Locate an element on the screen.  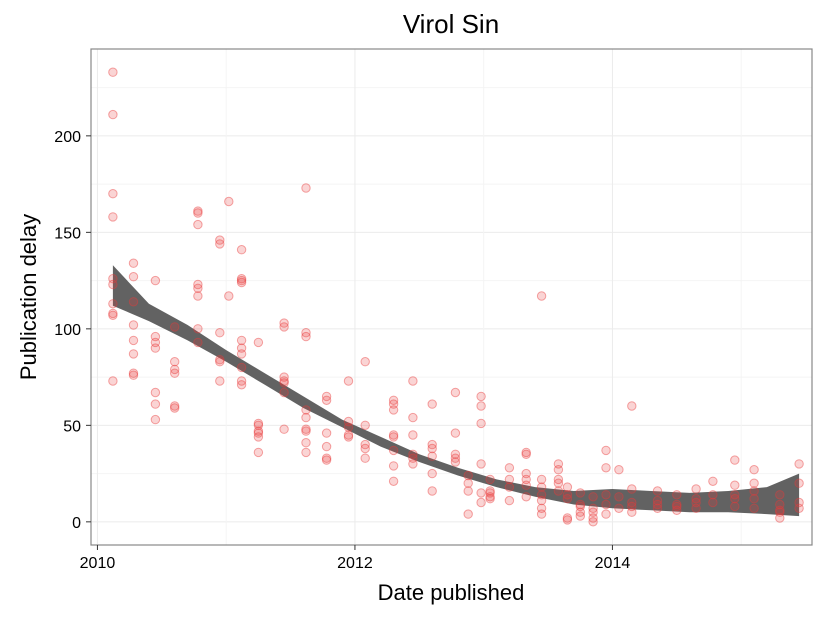
x-axis-title: Date published is located at coordinates (451, 592).